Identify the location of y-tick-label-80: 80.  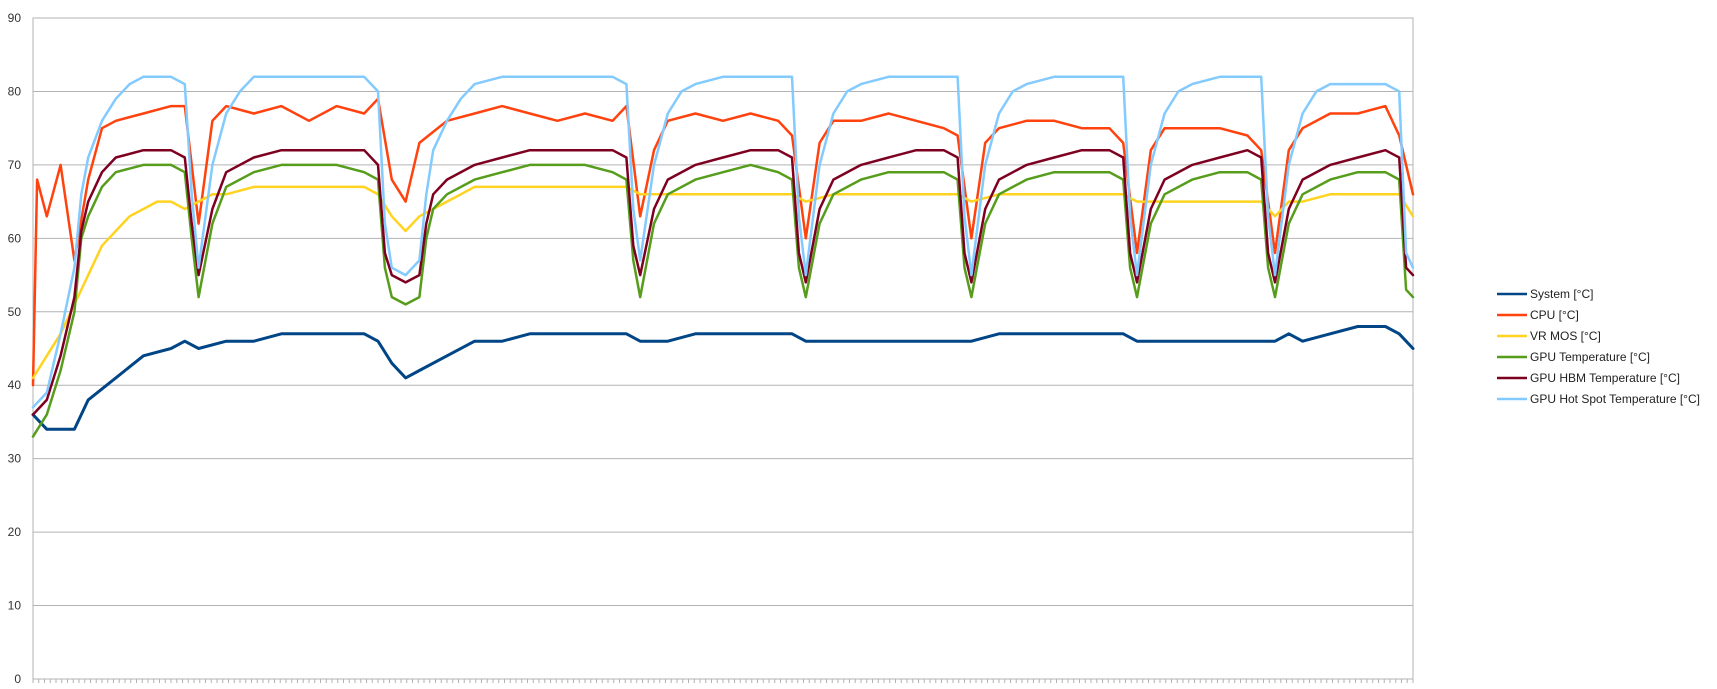
(15, 91).